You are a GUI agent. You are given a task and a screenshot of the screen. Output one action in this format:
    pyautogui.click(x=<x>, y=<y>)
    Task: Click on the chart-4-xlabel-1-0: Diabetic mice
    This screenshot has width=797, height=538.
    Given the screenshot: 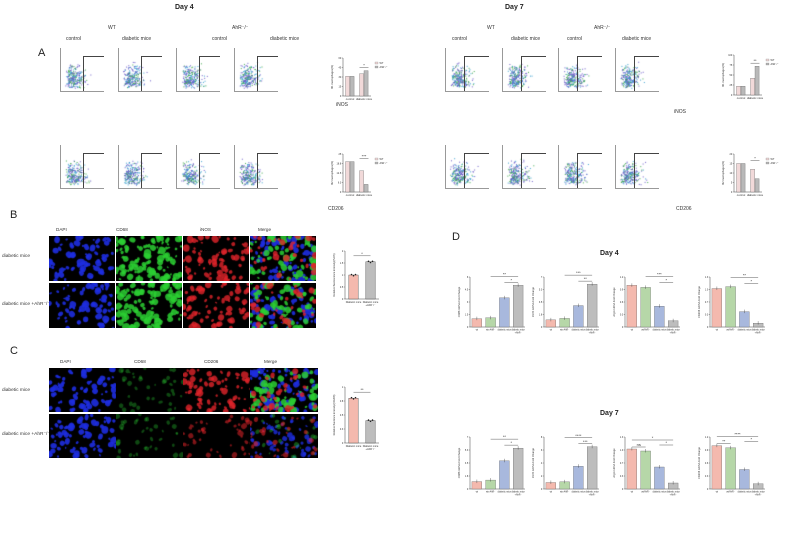 What is the action you would take?
    pyautogui.click(x=371, y=302)
    